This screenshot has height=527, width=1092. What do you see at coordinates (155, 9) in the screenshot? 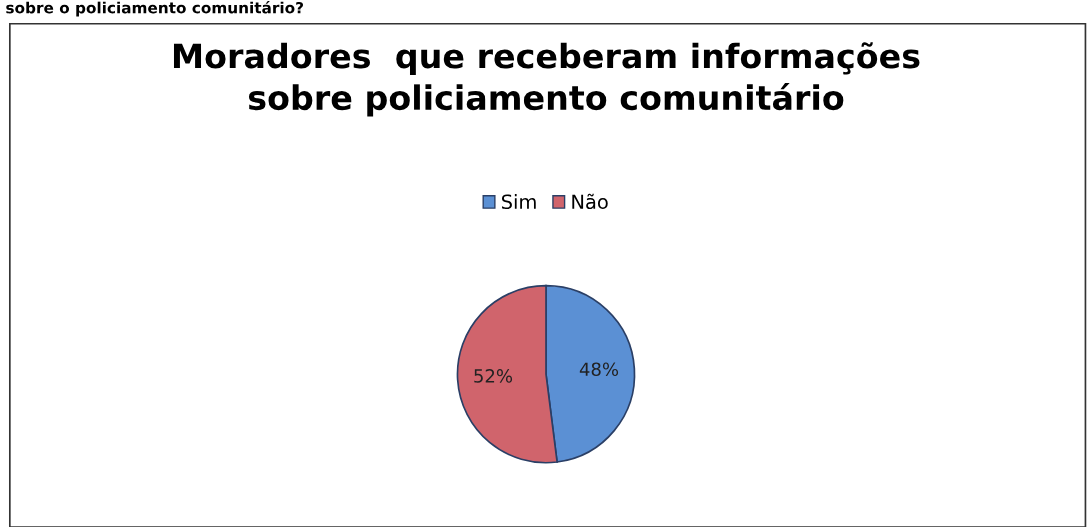
I see `text: sobre o policiamento comunitário?` at bounding box center [155, 9].